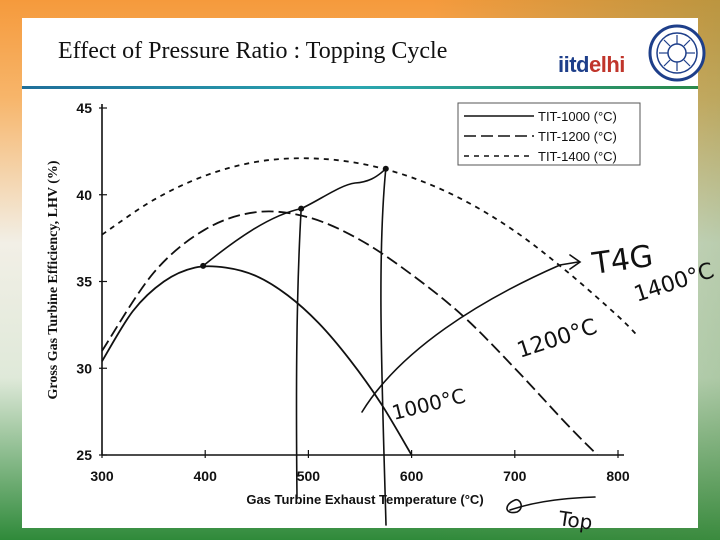 The image size is (720, 540). Describe the element at coordinates (607, 64) in the screenshot. I see `logo-text-part2: elhi` at that location.